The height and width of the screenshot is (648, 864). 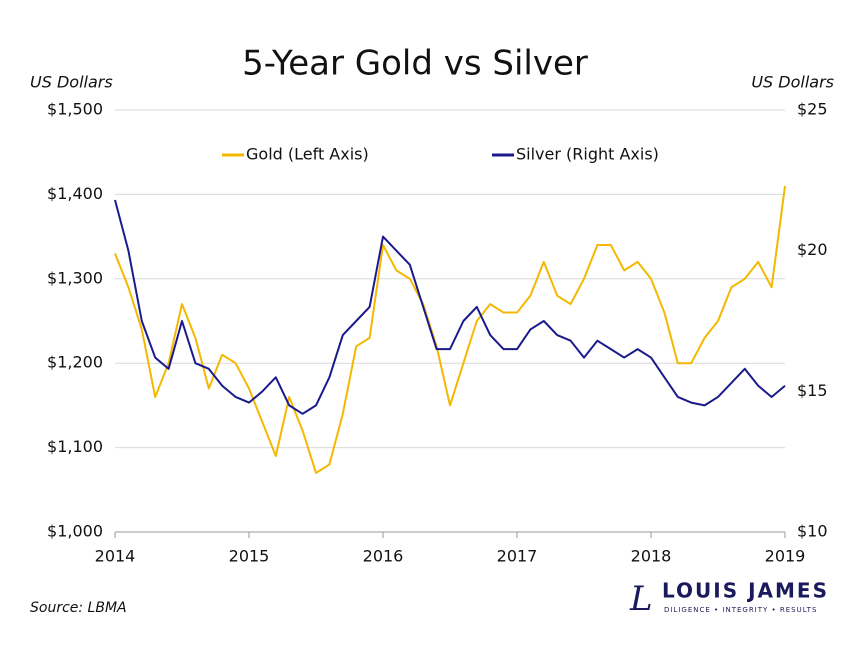 What do you see at coordinates (75, 362) in the screenshot?
I see `y-tick-label: $1,200` at bounding box center [75, 362].